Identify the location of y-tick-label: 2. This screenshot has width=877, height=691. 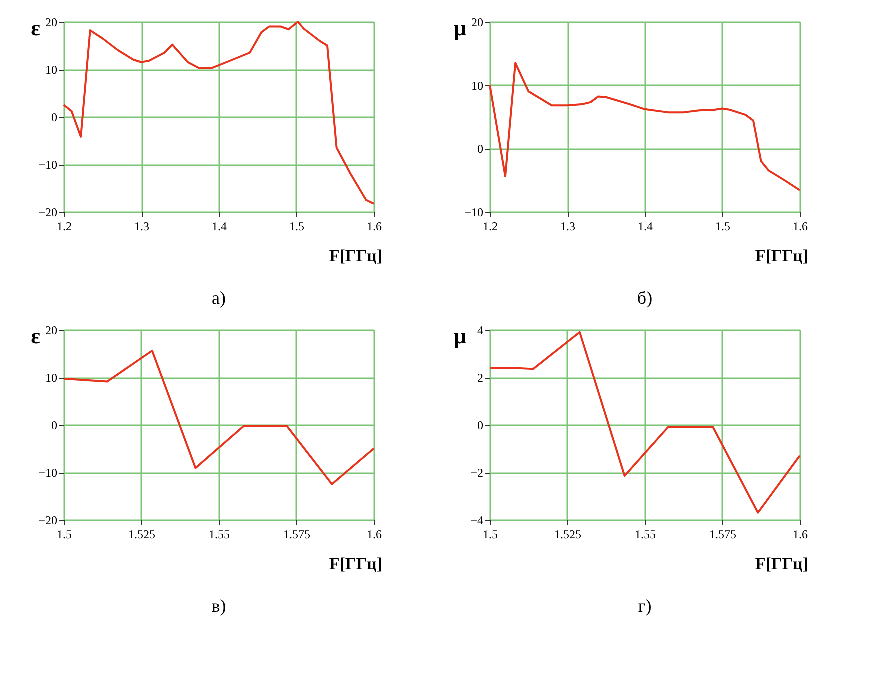
(481, 378).